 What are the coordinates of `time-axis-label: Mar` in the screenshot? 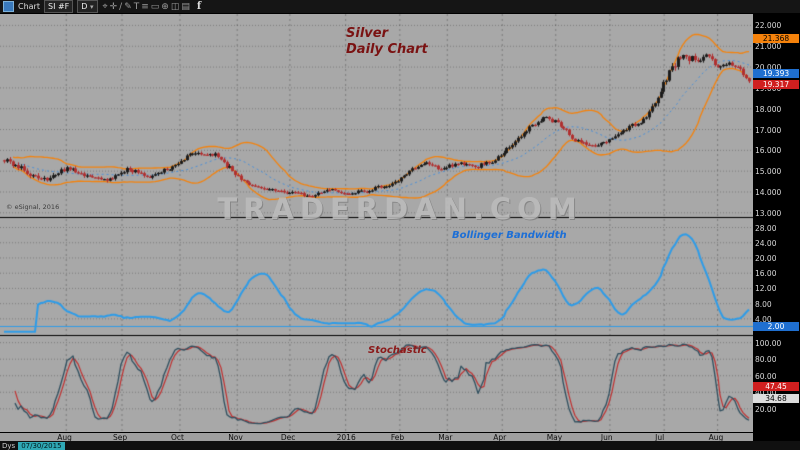 It's located at (445, 437).